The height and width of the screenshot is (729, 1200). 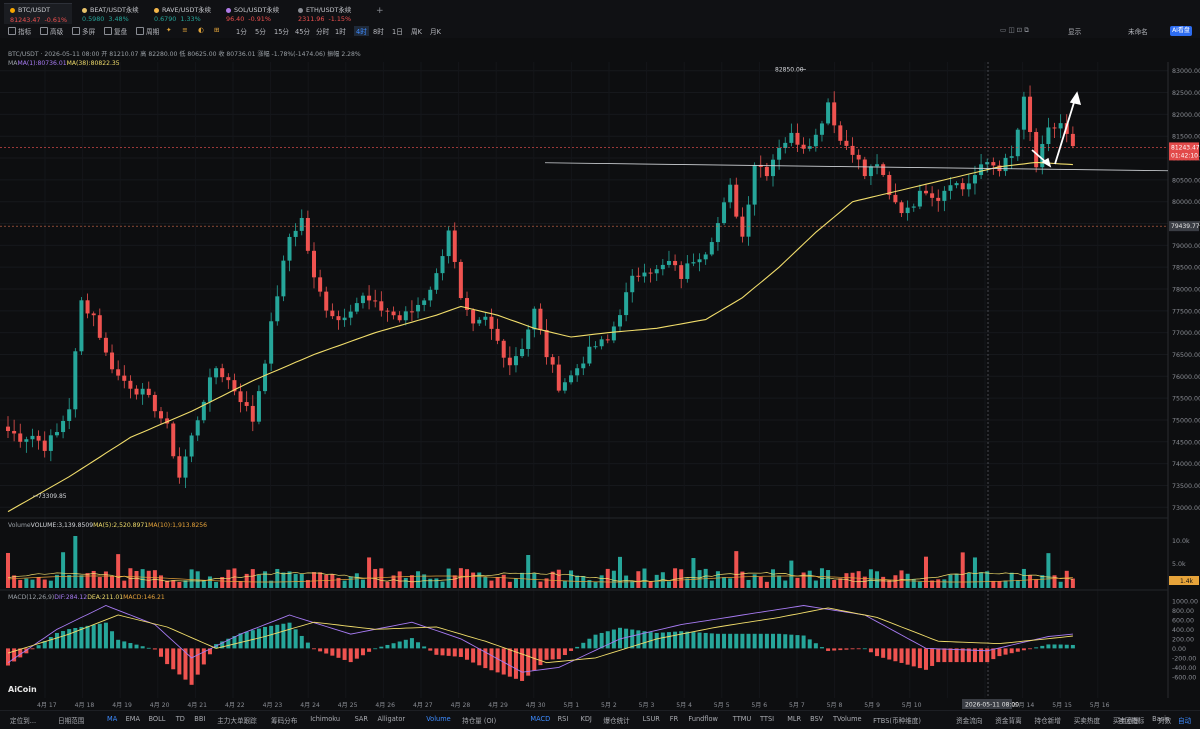 I want to click on indicator-19: TTMU, so click(x=742, y=719).